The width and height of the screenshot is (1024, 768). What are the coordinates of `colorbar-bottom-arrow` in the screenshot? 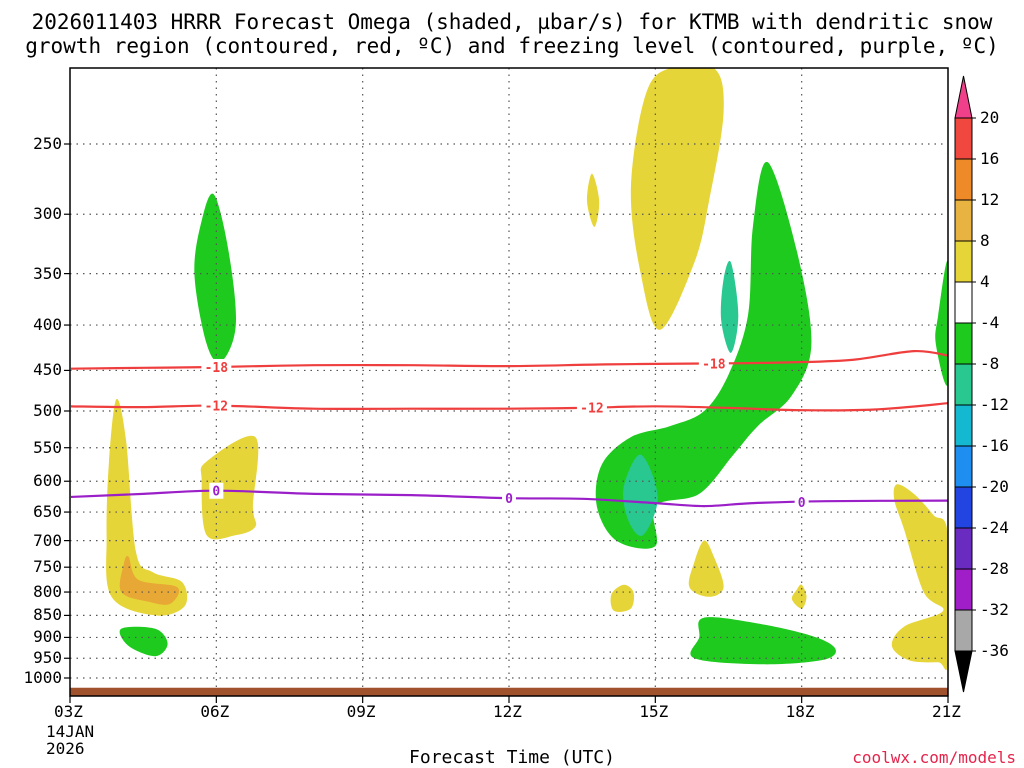 It's located at (963, 671).